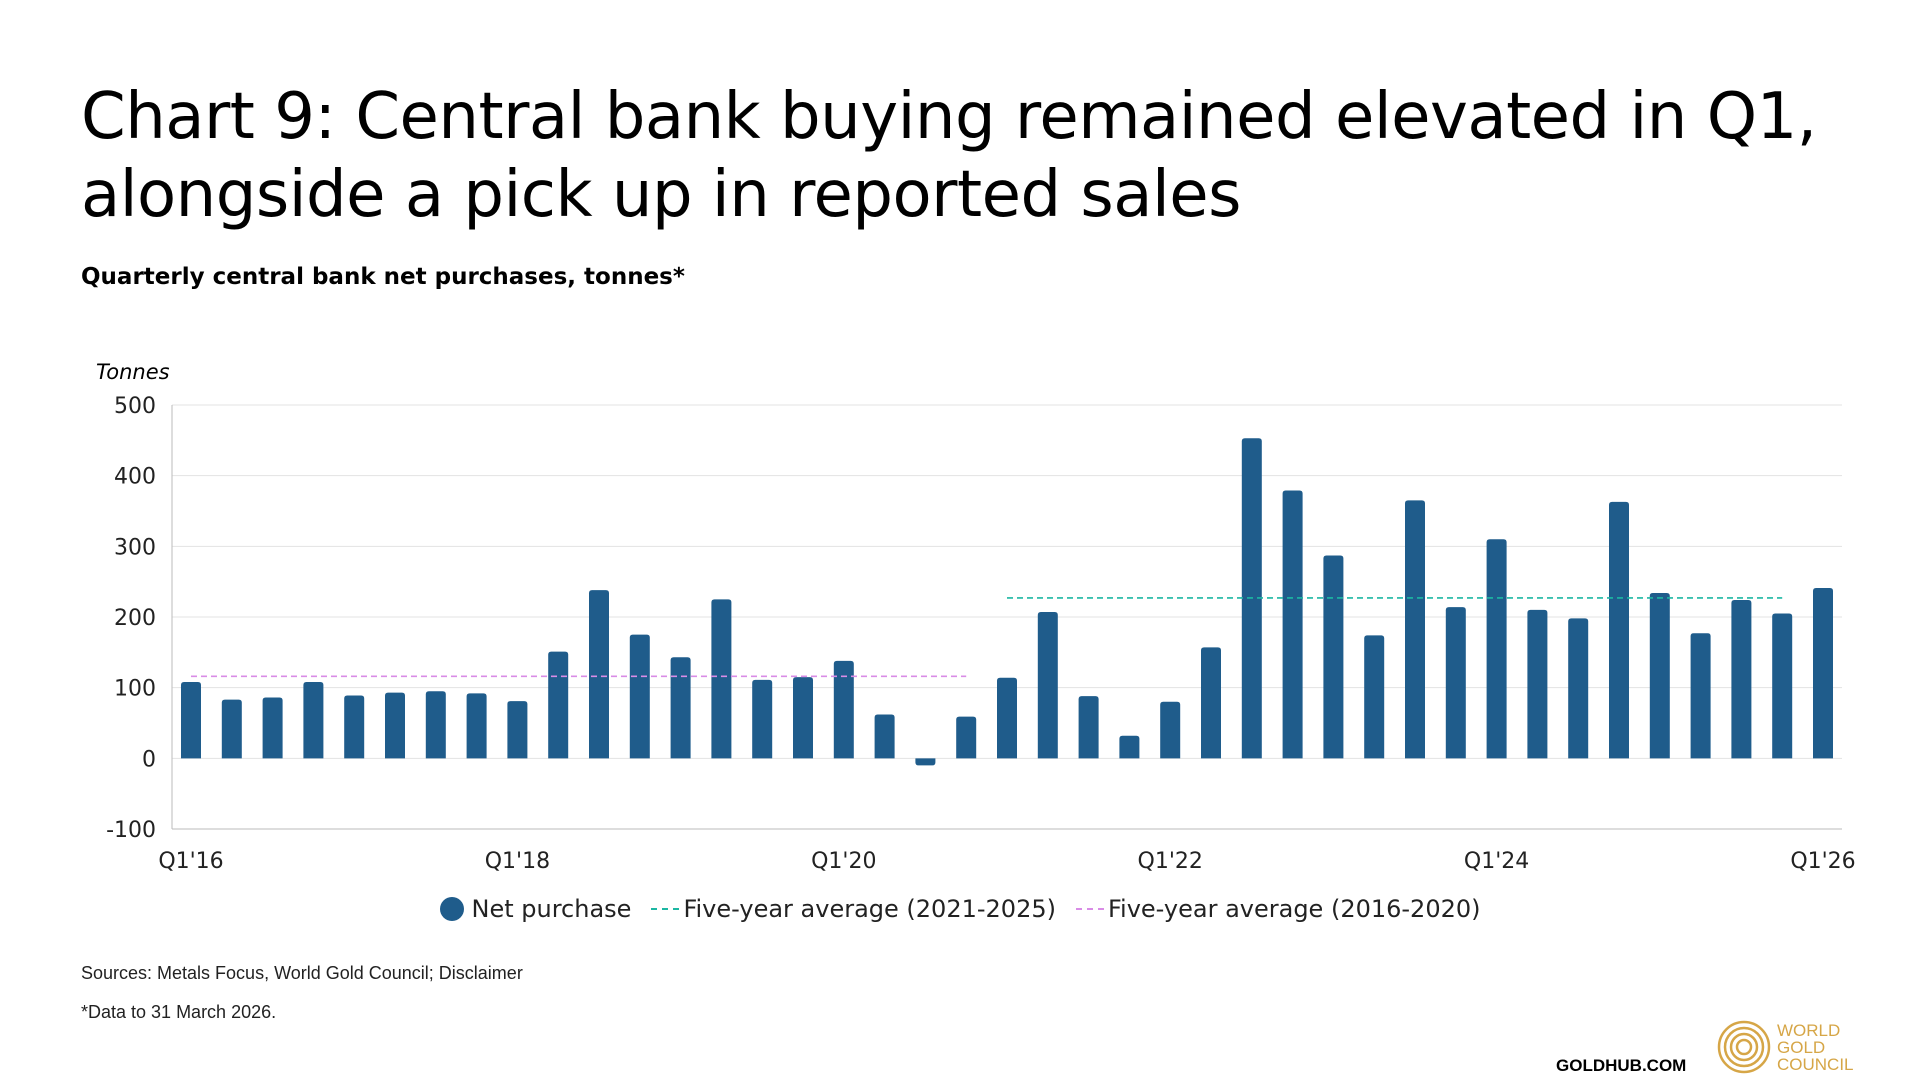 This screenshot has width=1920, height=1080. I want to click on logo-line-1: WORLD, so click(1809, 1030).